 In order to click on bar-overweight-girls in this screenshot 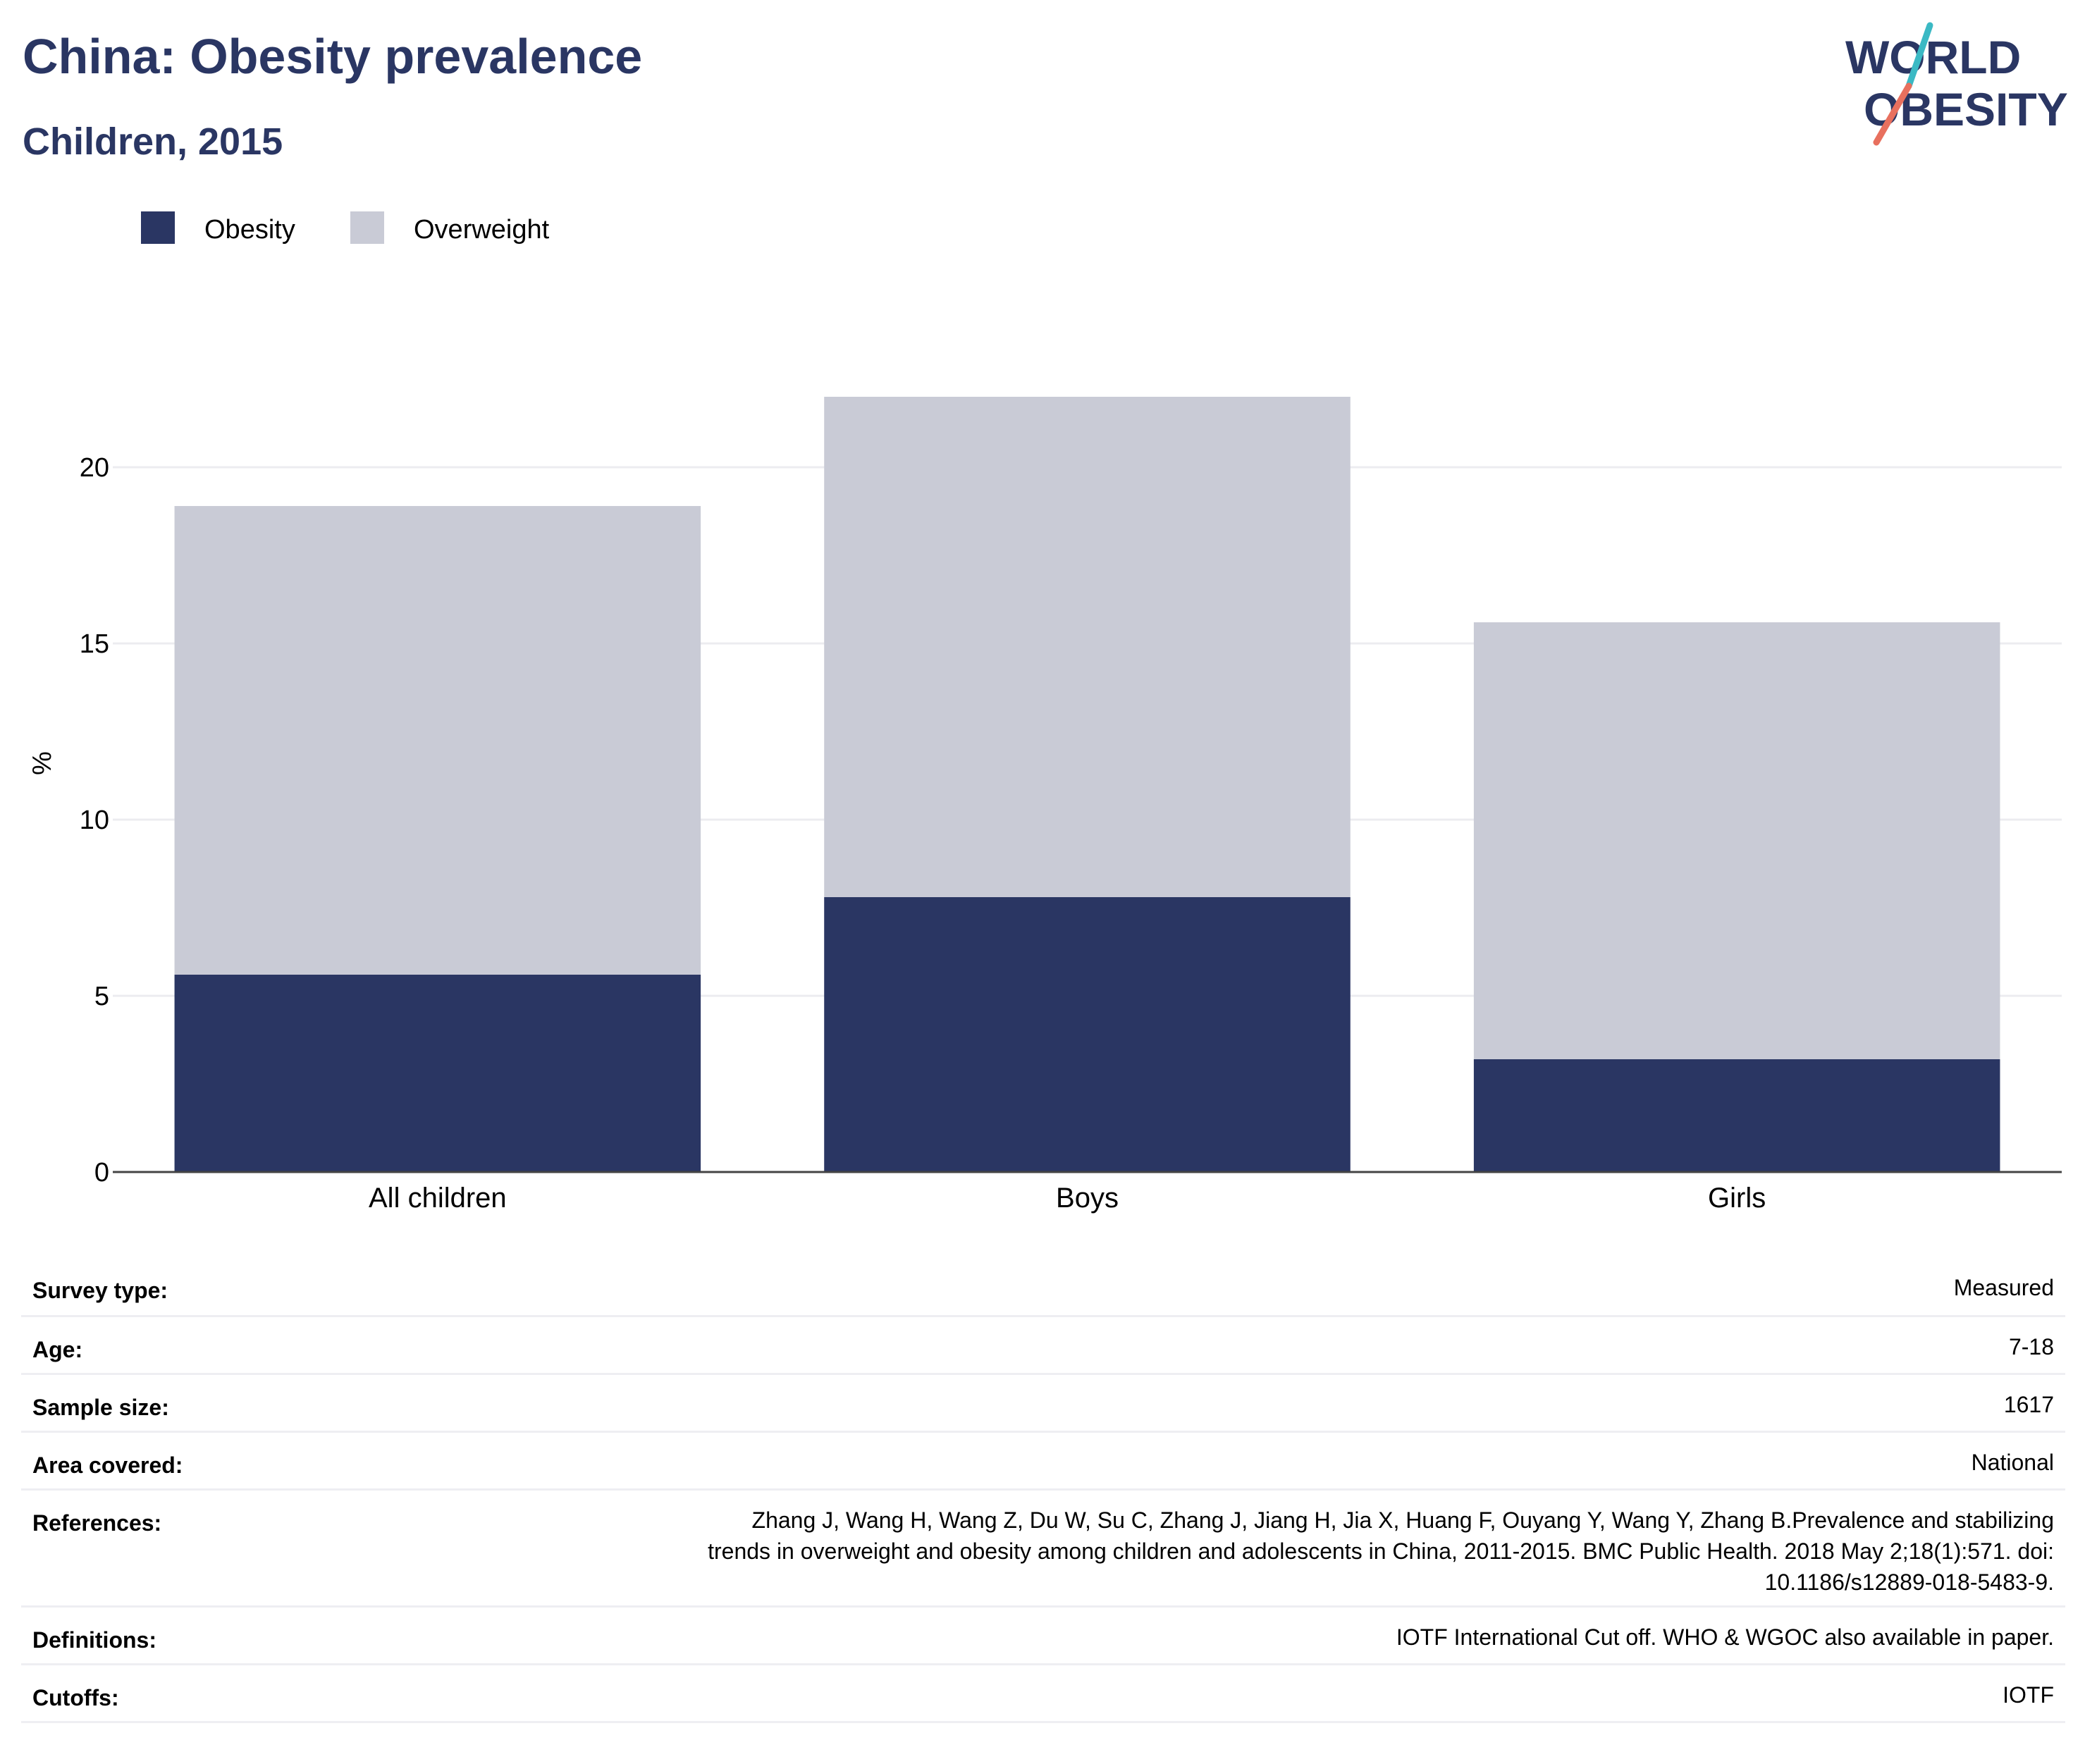, I will do `click(1736, 840)`.